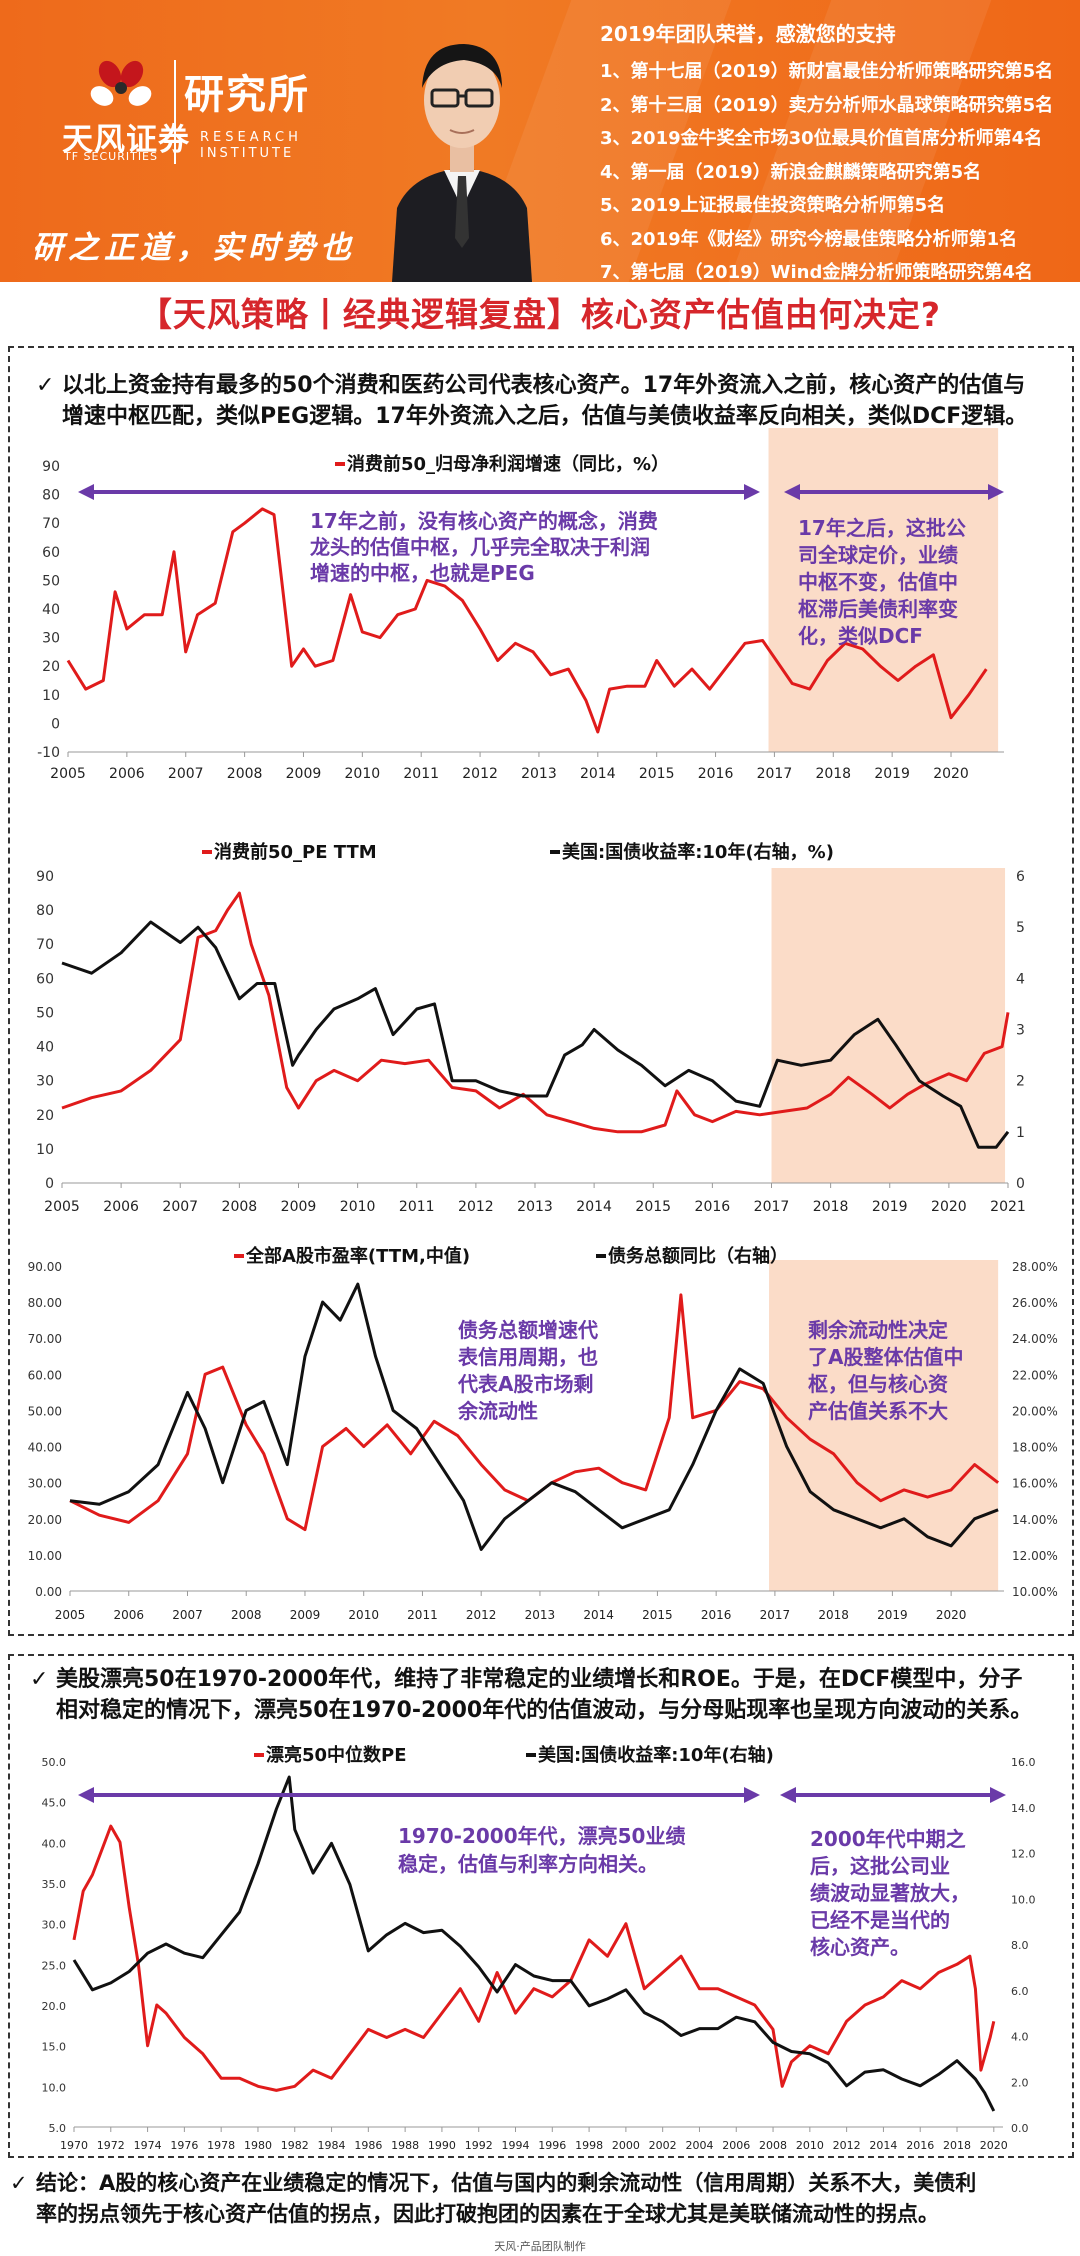  Describe the element at coordinates (45, 1116) in the screenshot. I see `c2-y-tick: 20` at that location.